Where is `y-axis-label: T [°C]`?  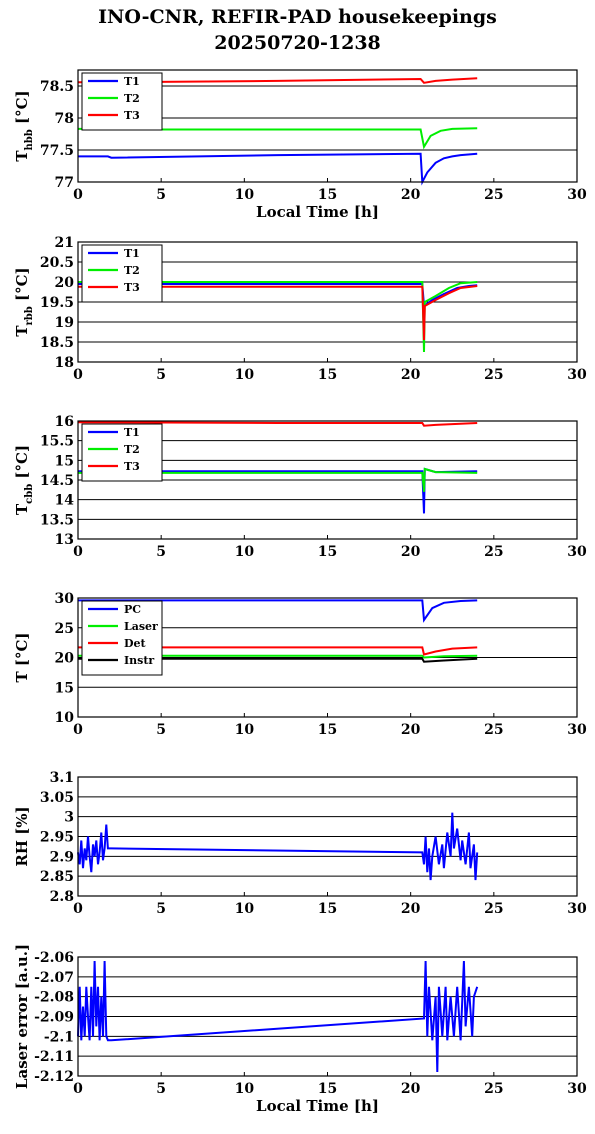
y-axis-label: T [°C] is located at coordinates (22, 657).